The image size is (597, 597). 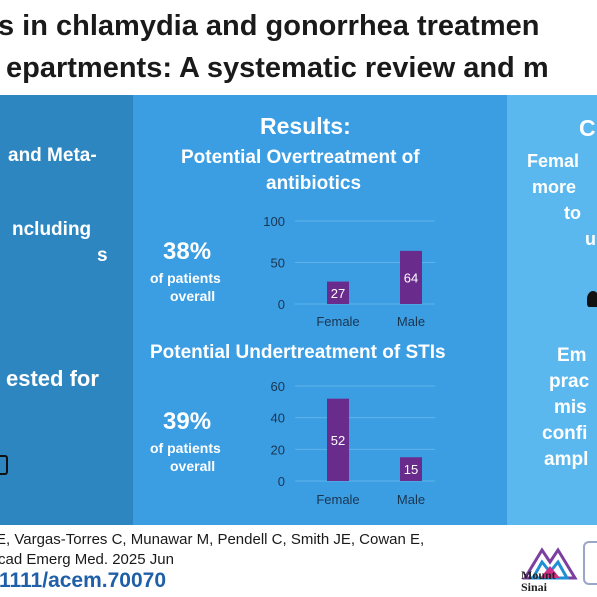 I want to click on conclusion-text-5: Em, so click(x=572, y=355).